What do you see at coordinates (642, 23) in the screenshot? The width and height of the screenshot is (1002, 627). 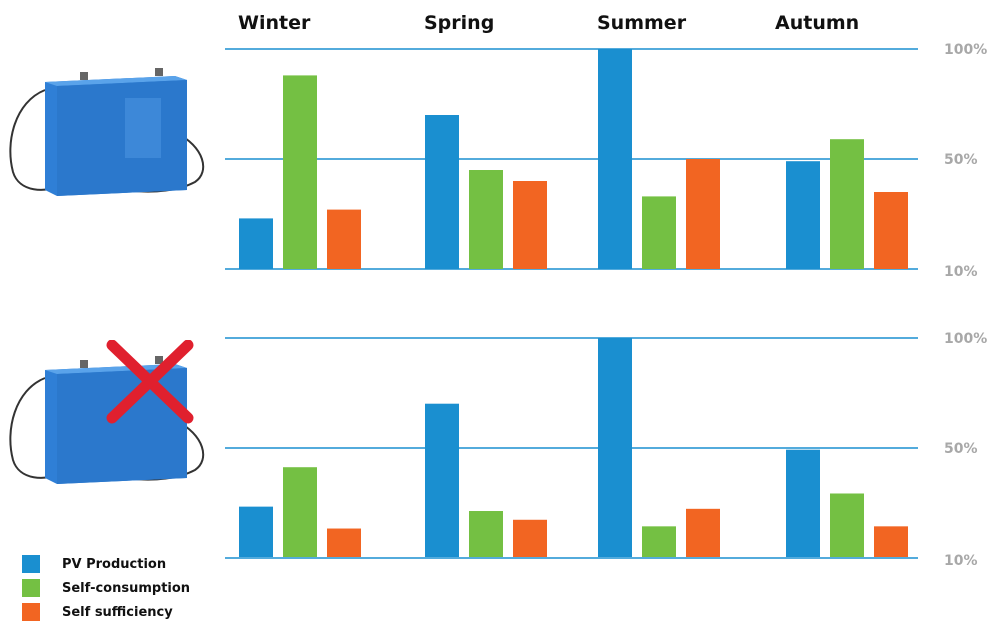 I see `season-label: Summer` at bounding box center [642, 23].